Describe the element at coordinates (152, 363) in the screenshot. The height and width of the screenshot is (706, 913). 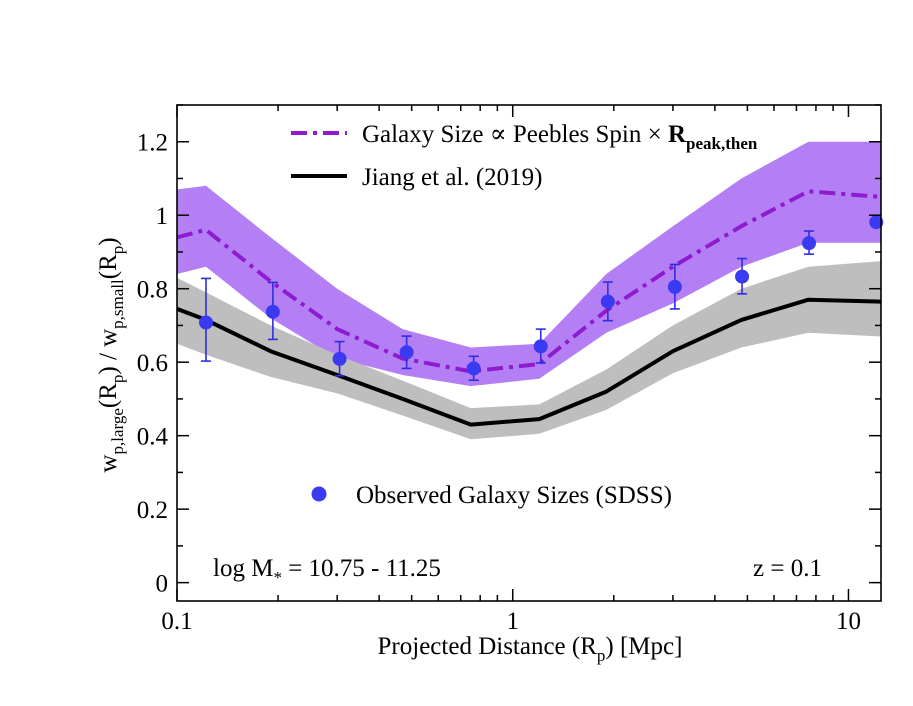
I see `y-tick-label: 0.6` at that location.